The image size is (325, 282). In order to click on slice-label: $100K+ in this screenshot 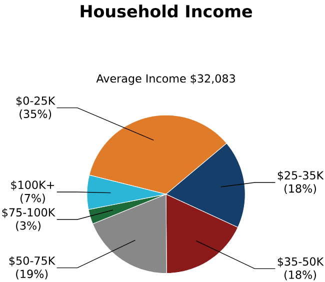, I will do `click(32, 185)`.